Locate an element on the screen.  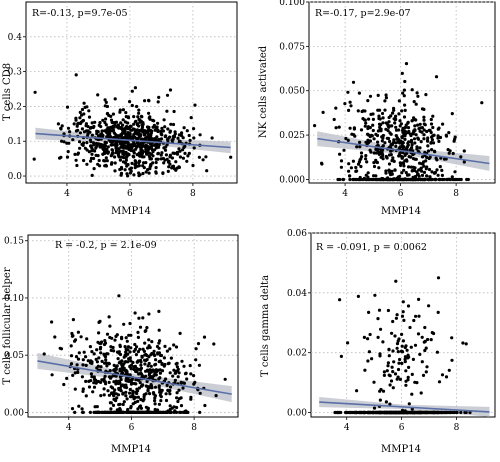
y-axis-label: T cells follicular helper is located at coordinates (7, 325).